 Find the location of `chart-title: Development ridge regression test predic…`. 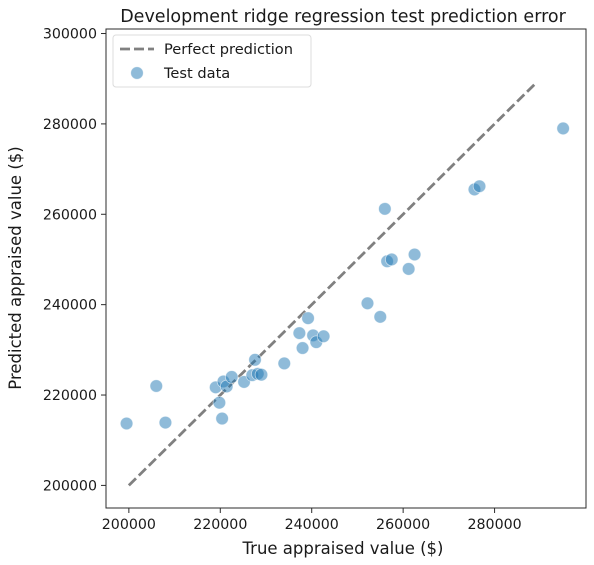

chart-title: Development ridge regression test predic… is located at coordinates (343, 17).